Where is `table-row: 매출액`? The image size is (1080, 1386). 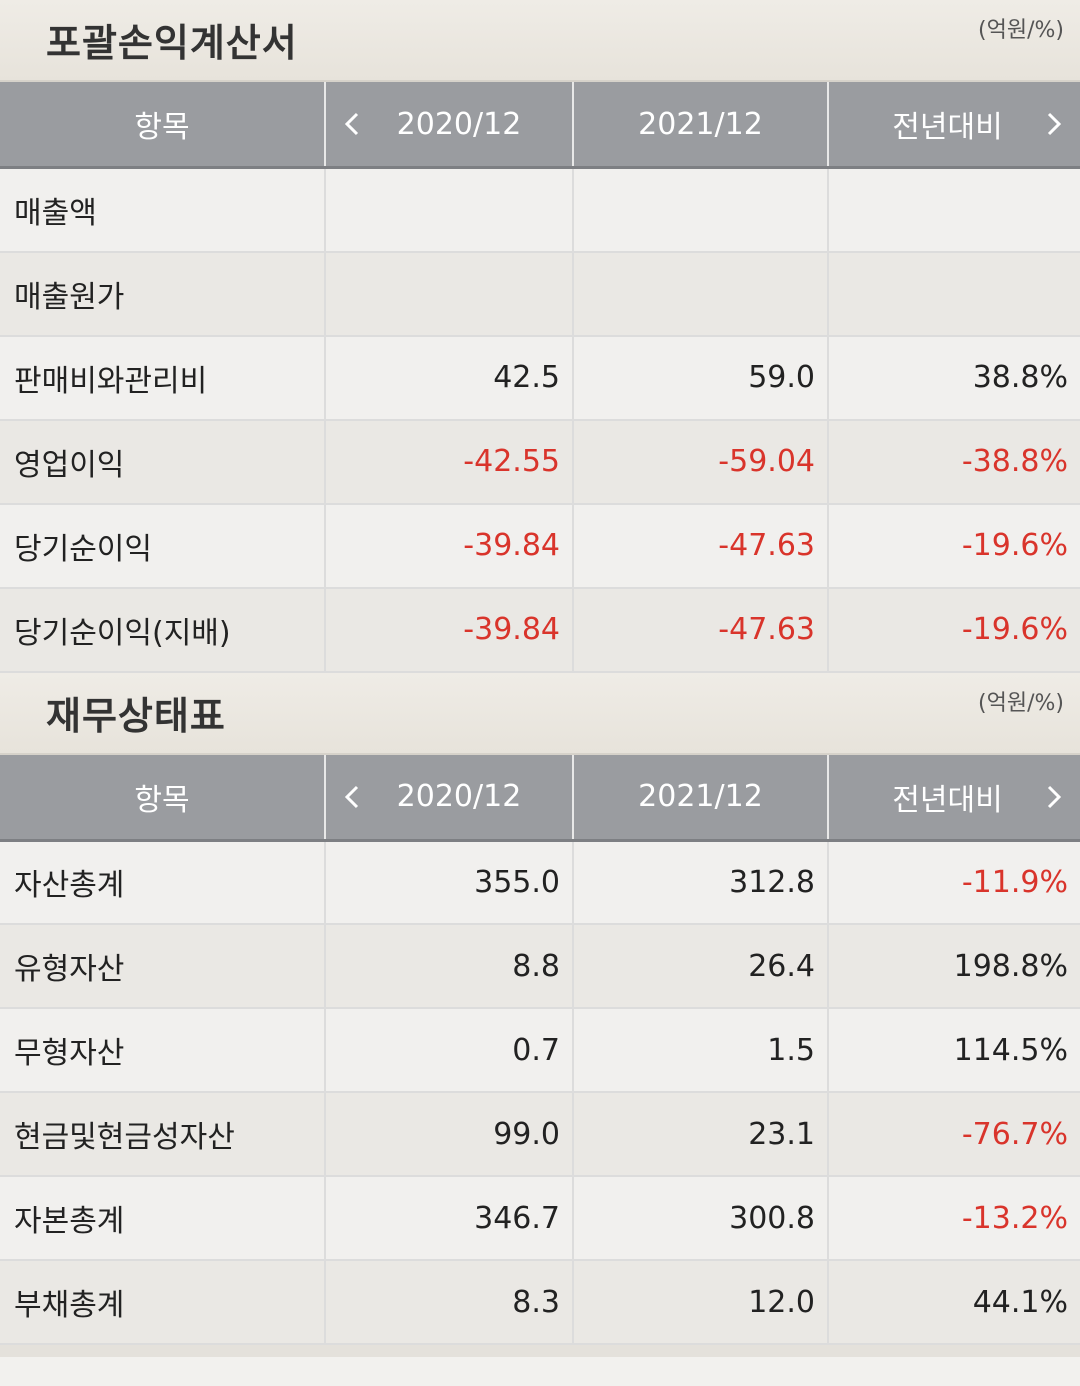 table-row: 매출액 is located at coordinates (540, 210).